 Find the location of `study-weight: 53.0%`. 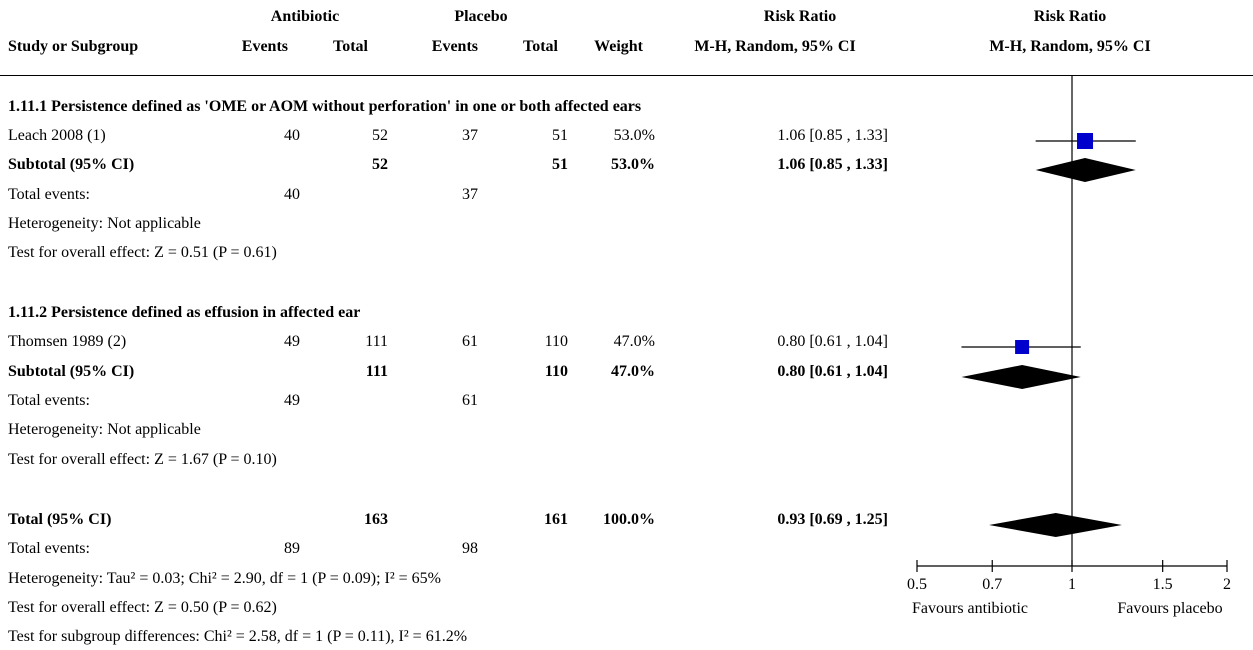

study-weight: 53.0% is located at coordinates (634, 135).